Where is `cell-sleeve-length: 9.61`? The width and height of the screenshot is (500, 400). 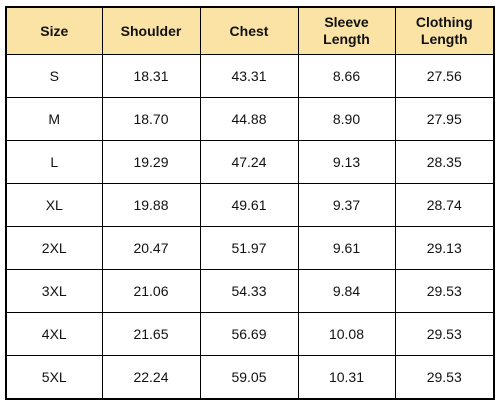
cell-sleeve-length: 9.61 is located at coordinates (346, 248).